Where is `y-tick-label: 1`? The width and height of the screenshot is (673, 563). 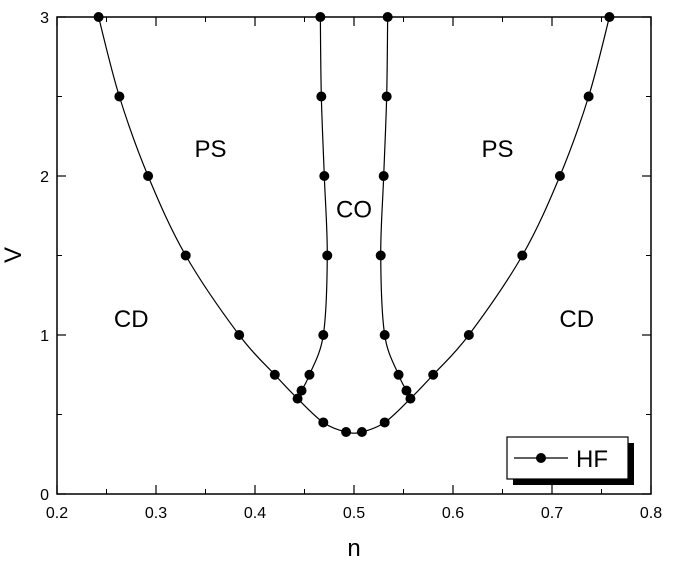
y-tick-label: 1 is located at coordinates (44, 336).